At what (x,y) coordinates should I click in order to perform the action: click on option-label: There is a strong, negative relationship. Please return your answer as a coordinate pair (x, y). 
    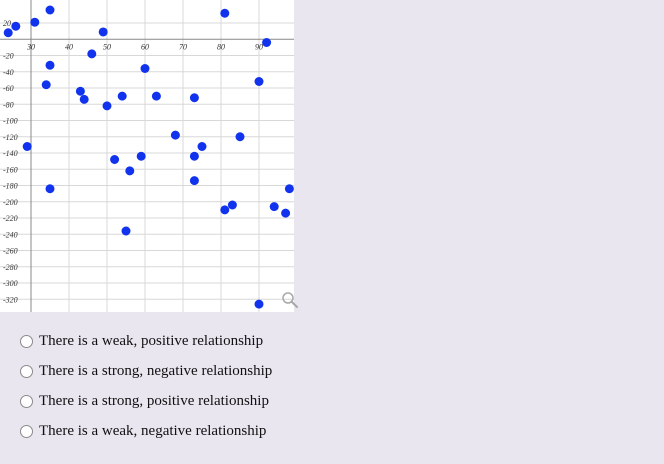
    Looking at the image, I should click on (156, 370).